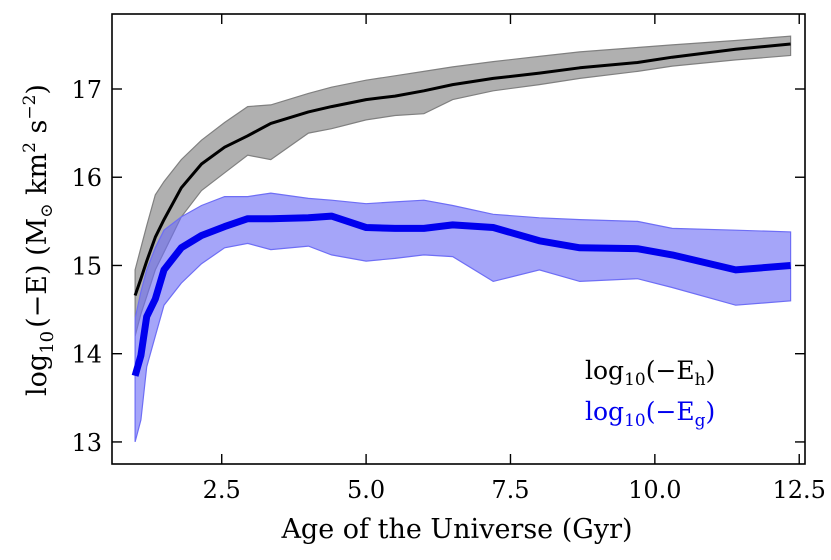 The width and height of the screenshot is (831, 560). What do you see at coordinates (654, 490) in the screenshot?
I see `x-tick-label-3: 10.0` at bounding box center [654, 490].